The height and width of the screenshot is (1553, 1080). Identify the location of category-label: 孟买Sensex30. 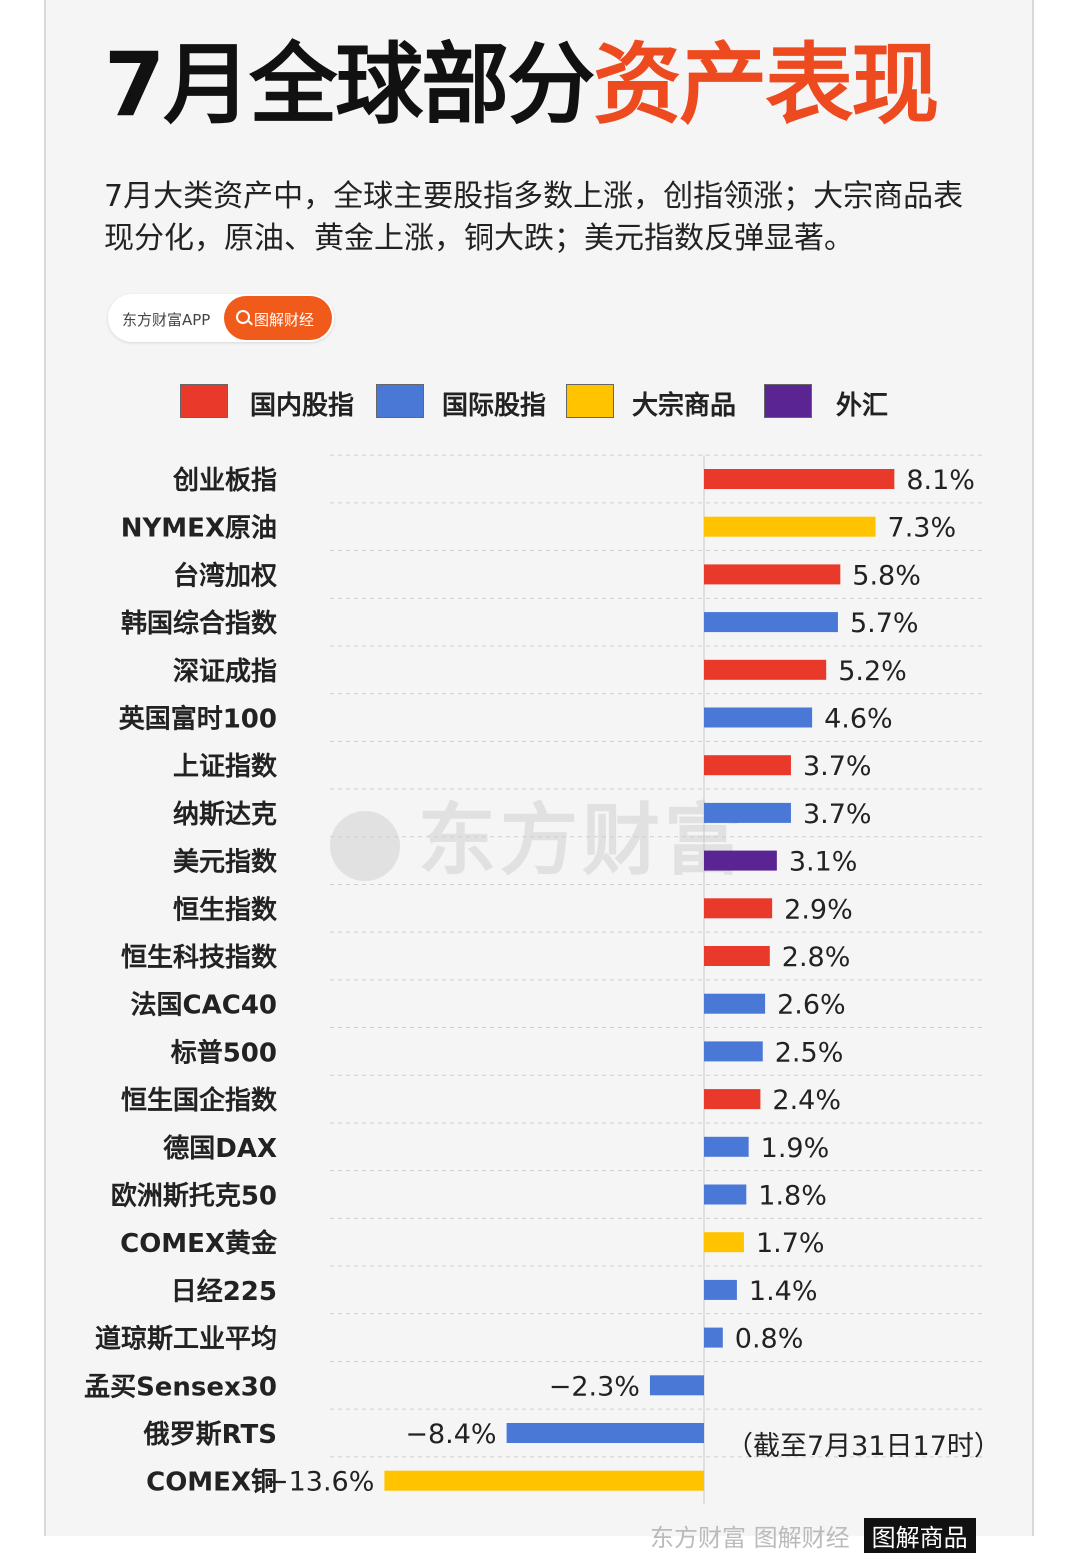
(180, 1387).